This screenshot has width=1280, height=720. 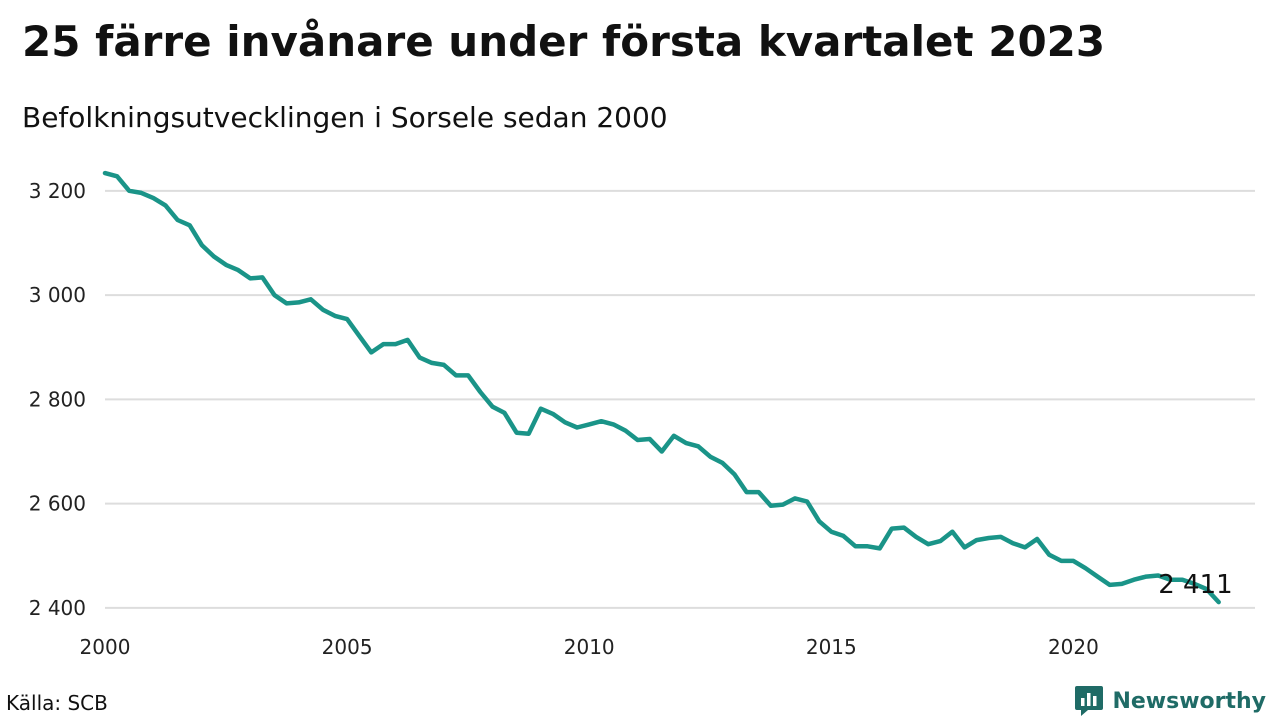 I want to click on x-tick-label: 2010, so click(x=589, y=647).